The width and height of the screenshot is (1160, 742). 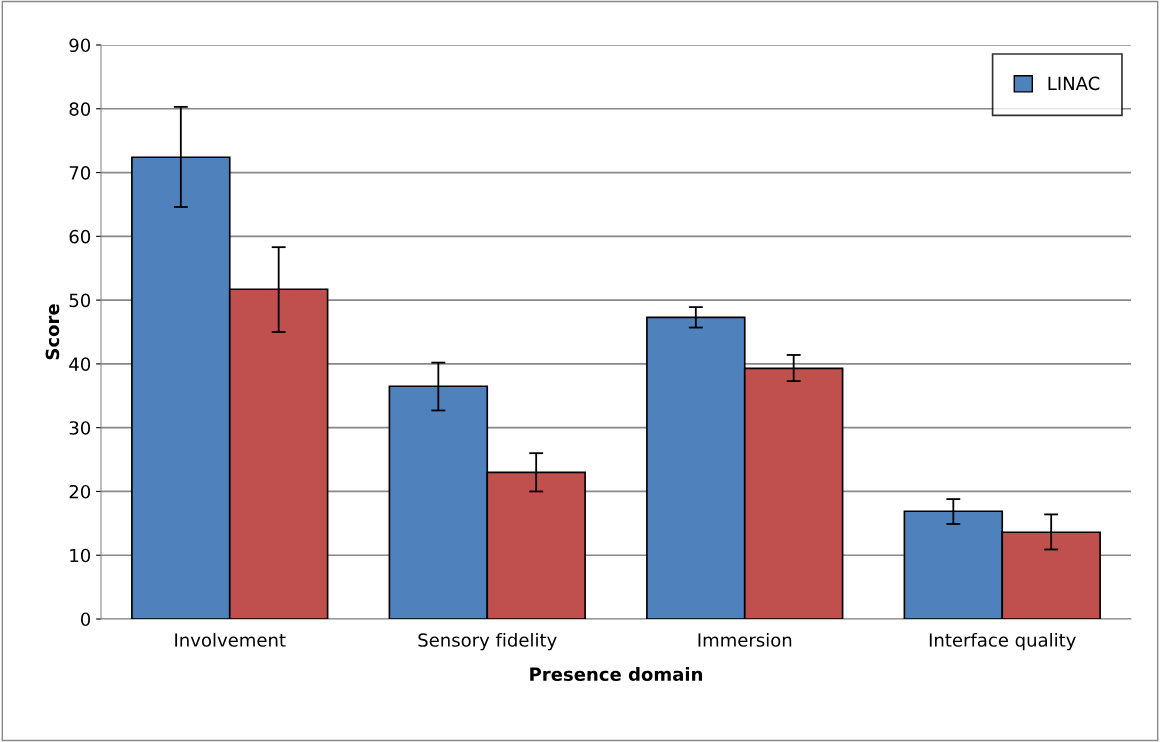 What do you see at coordinates (80, 109) in the screenshot?
I see `y-tick-label: 80` at bounding box center [80, 109].